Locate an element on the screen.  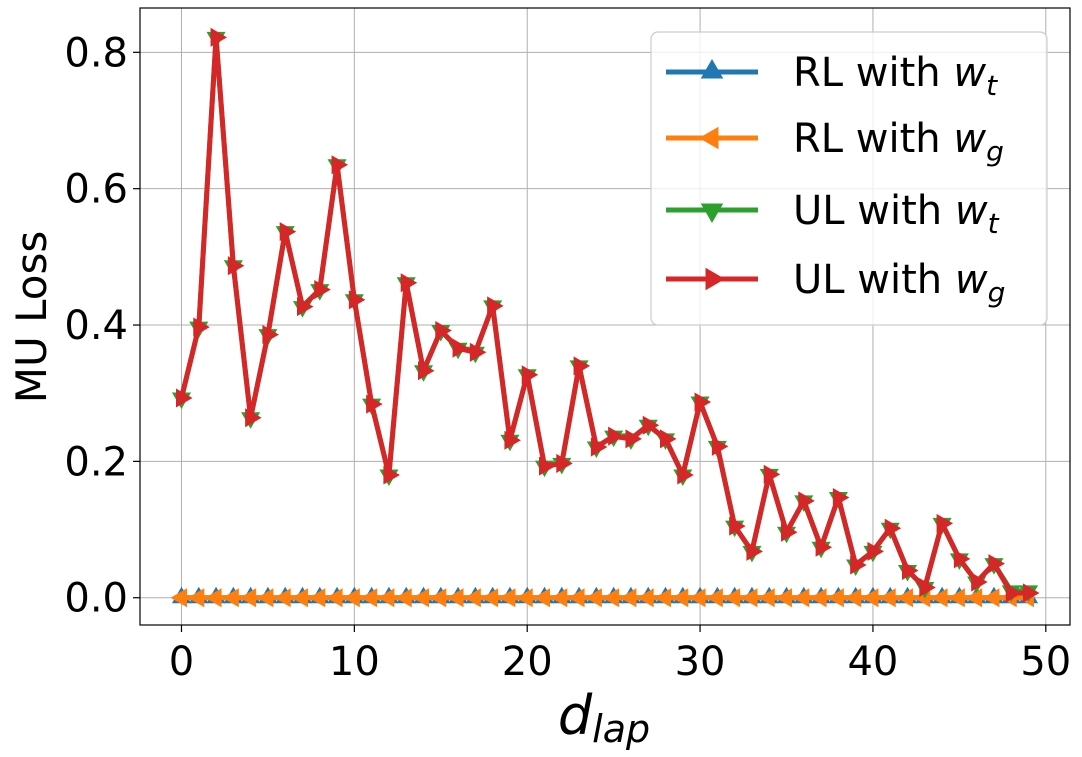
x-tick-label: 0 is located at coordinates (181, 662).